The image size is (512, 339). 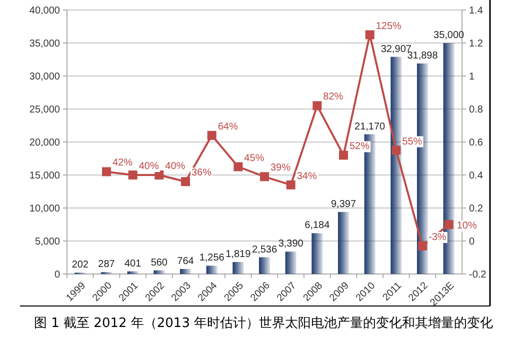 I want to click on data-label: 64%, so click(x=228, y=126).